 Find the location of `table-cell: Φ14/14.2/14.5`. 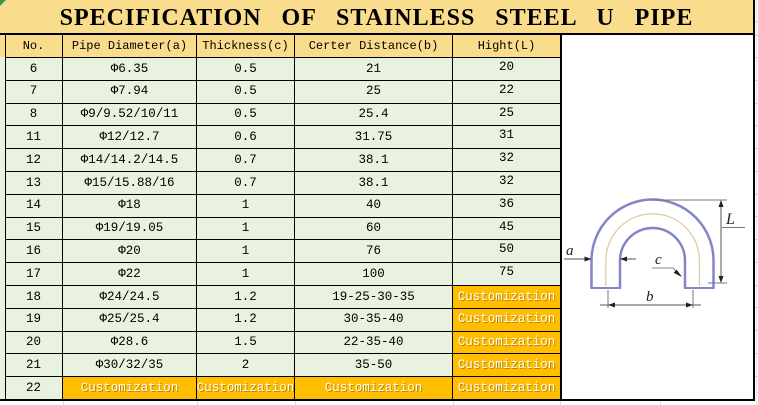

table-cell: Φ14/14.2/14.5 is located at coordinates (130, 160).